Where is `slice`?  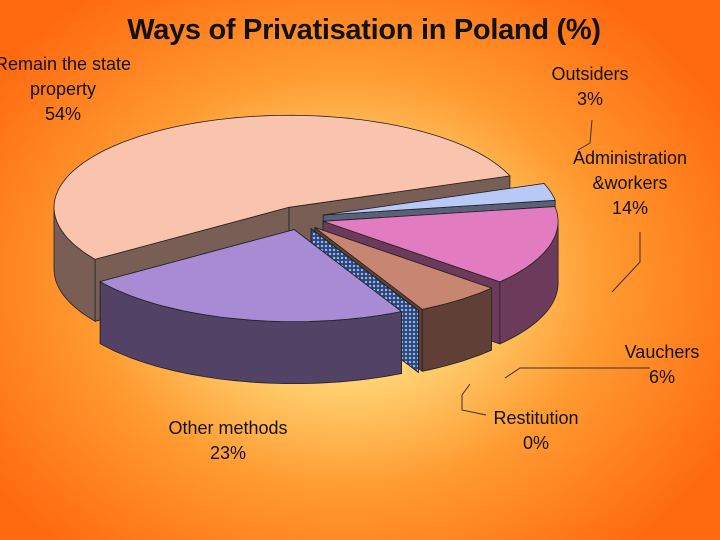
slice is located at coordinates (251, 306).